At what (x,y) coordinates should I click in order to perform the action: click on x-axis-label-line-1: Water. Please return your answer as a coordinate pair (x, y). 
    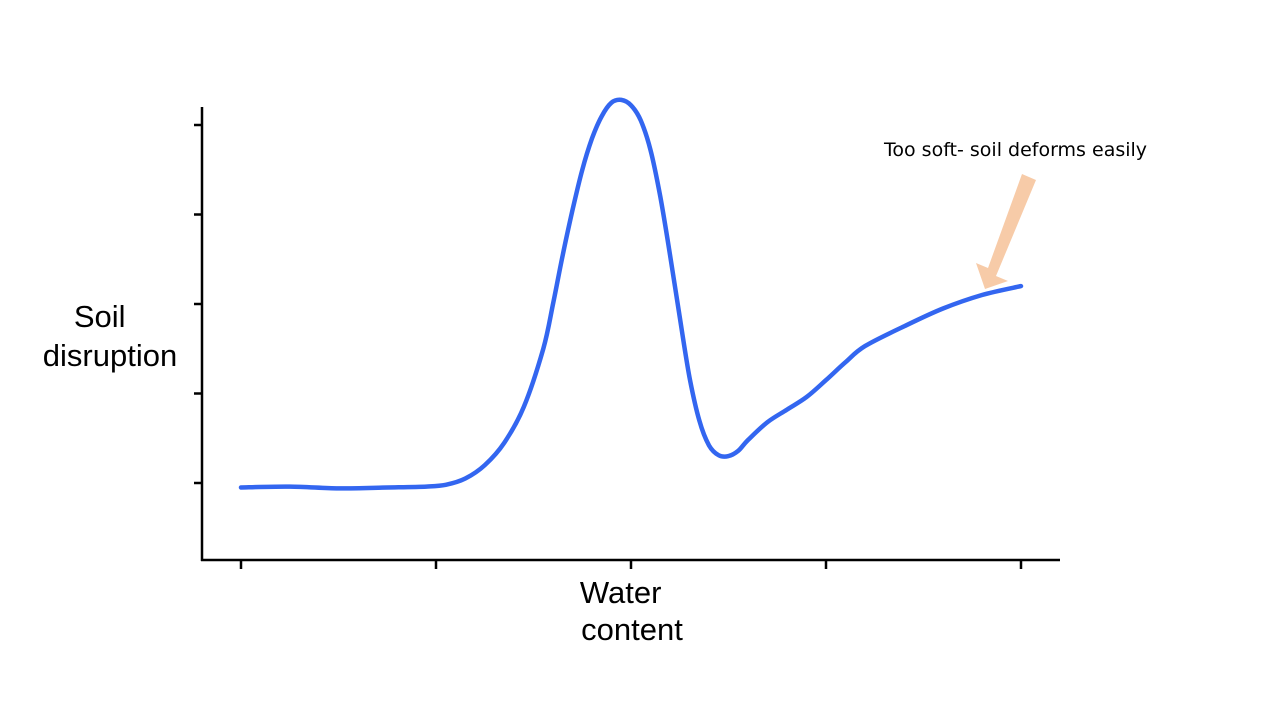
    Looking at the image, I should click on (621, 592).